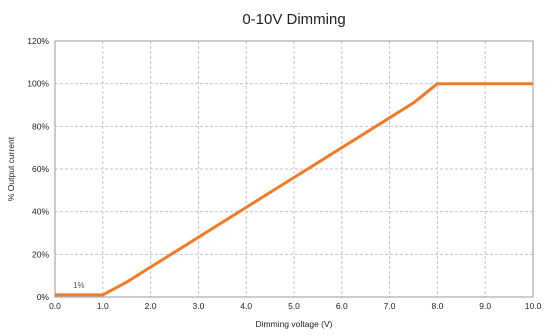 This screenshot has width=547, height=335. I want to click on annotation-label: 1%, so click(79, 285).